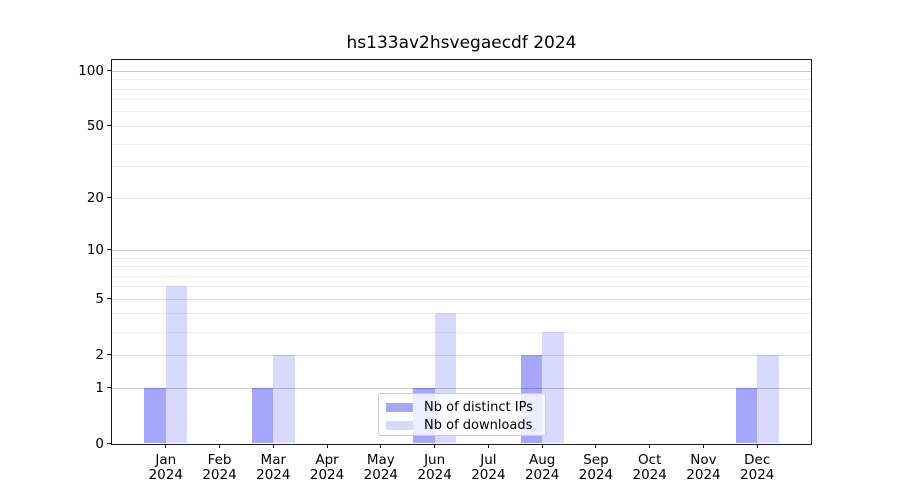 The height and width of the screenshot is (500, 900). I want to click on y-tick-label: 20, so click(95, 197).